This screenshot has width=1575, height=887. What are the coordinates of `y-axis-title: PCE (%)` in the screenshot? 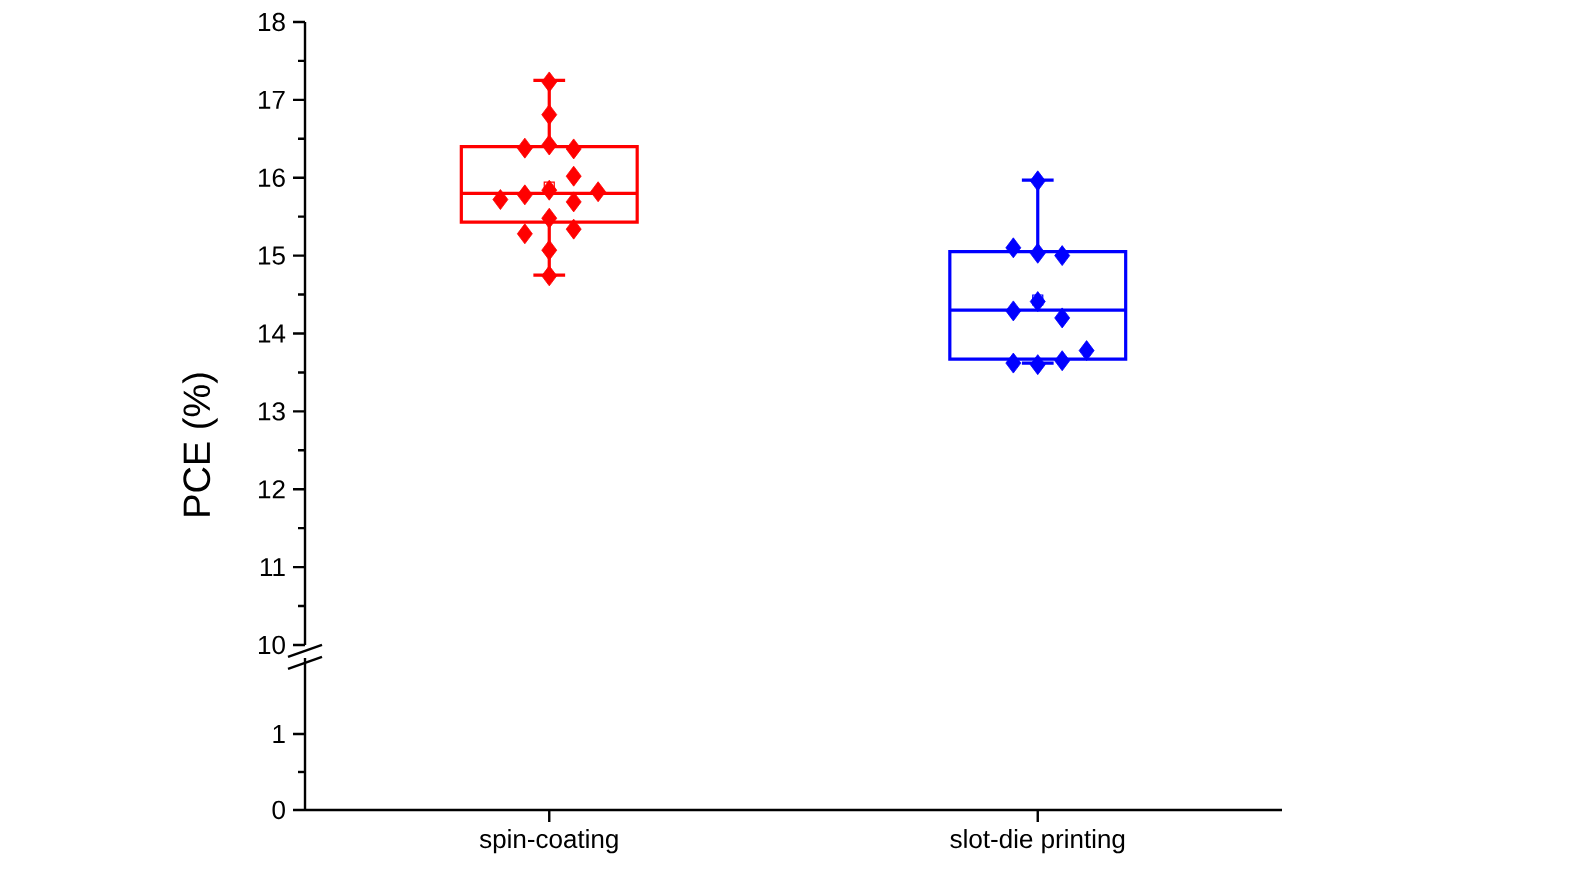 It's located at (200, 444).